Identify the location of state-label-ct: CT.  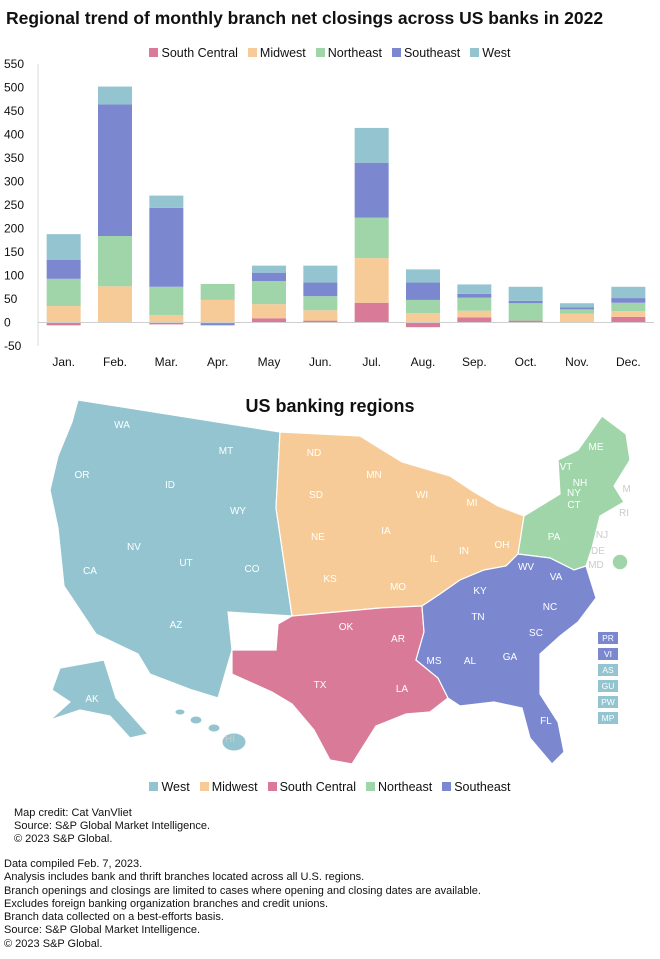
(573, 505).